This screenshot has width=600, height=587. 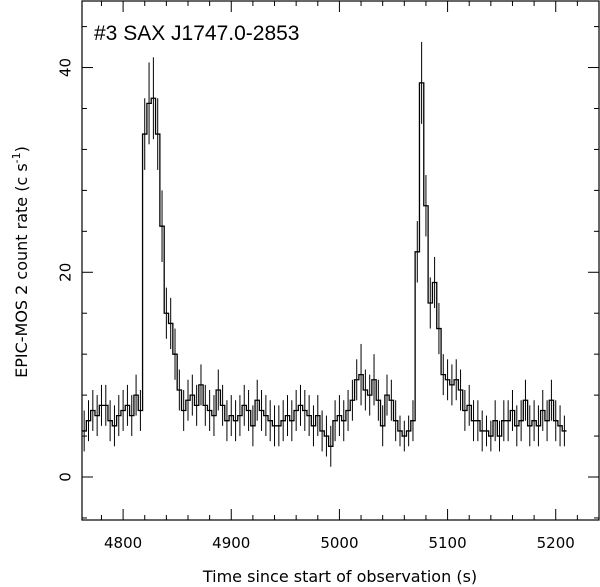 I want to click on x-tick-label: 4900, so click(x=231, y=543).